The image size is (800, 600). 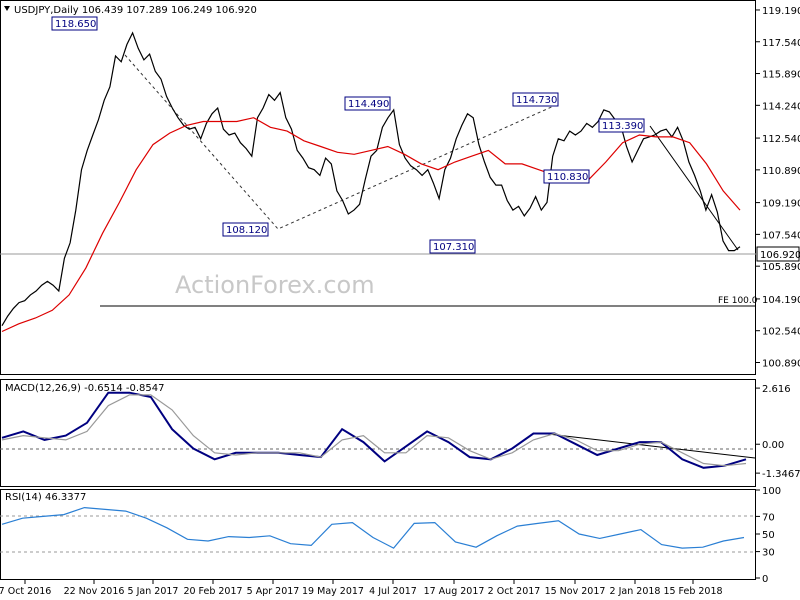 I want to click on pivot-label-7: 113.390, so click(x=622, y=126).